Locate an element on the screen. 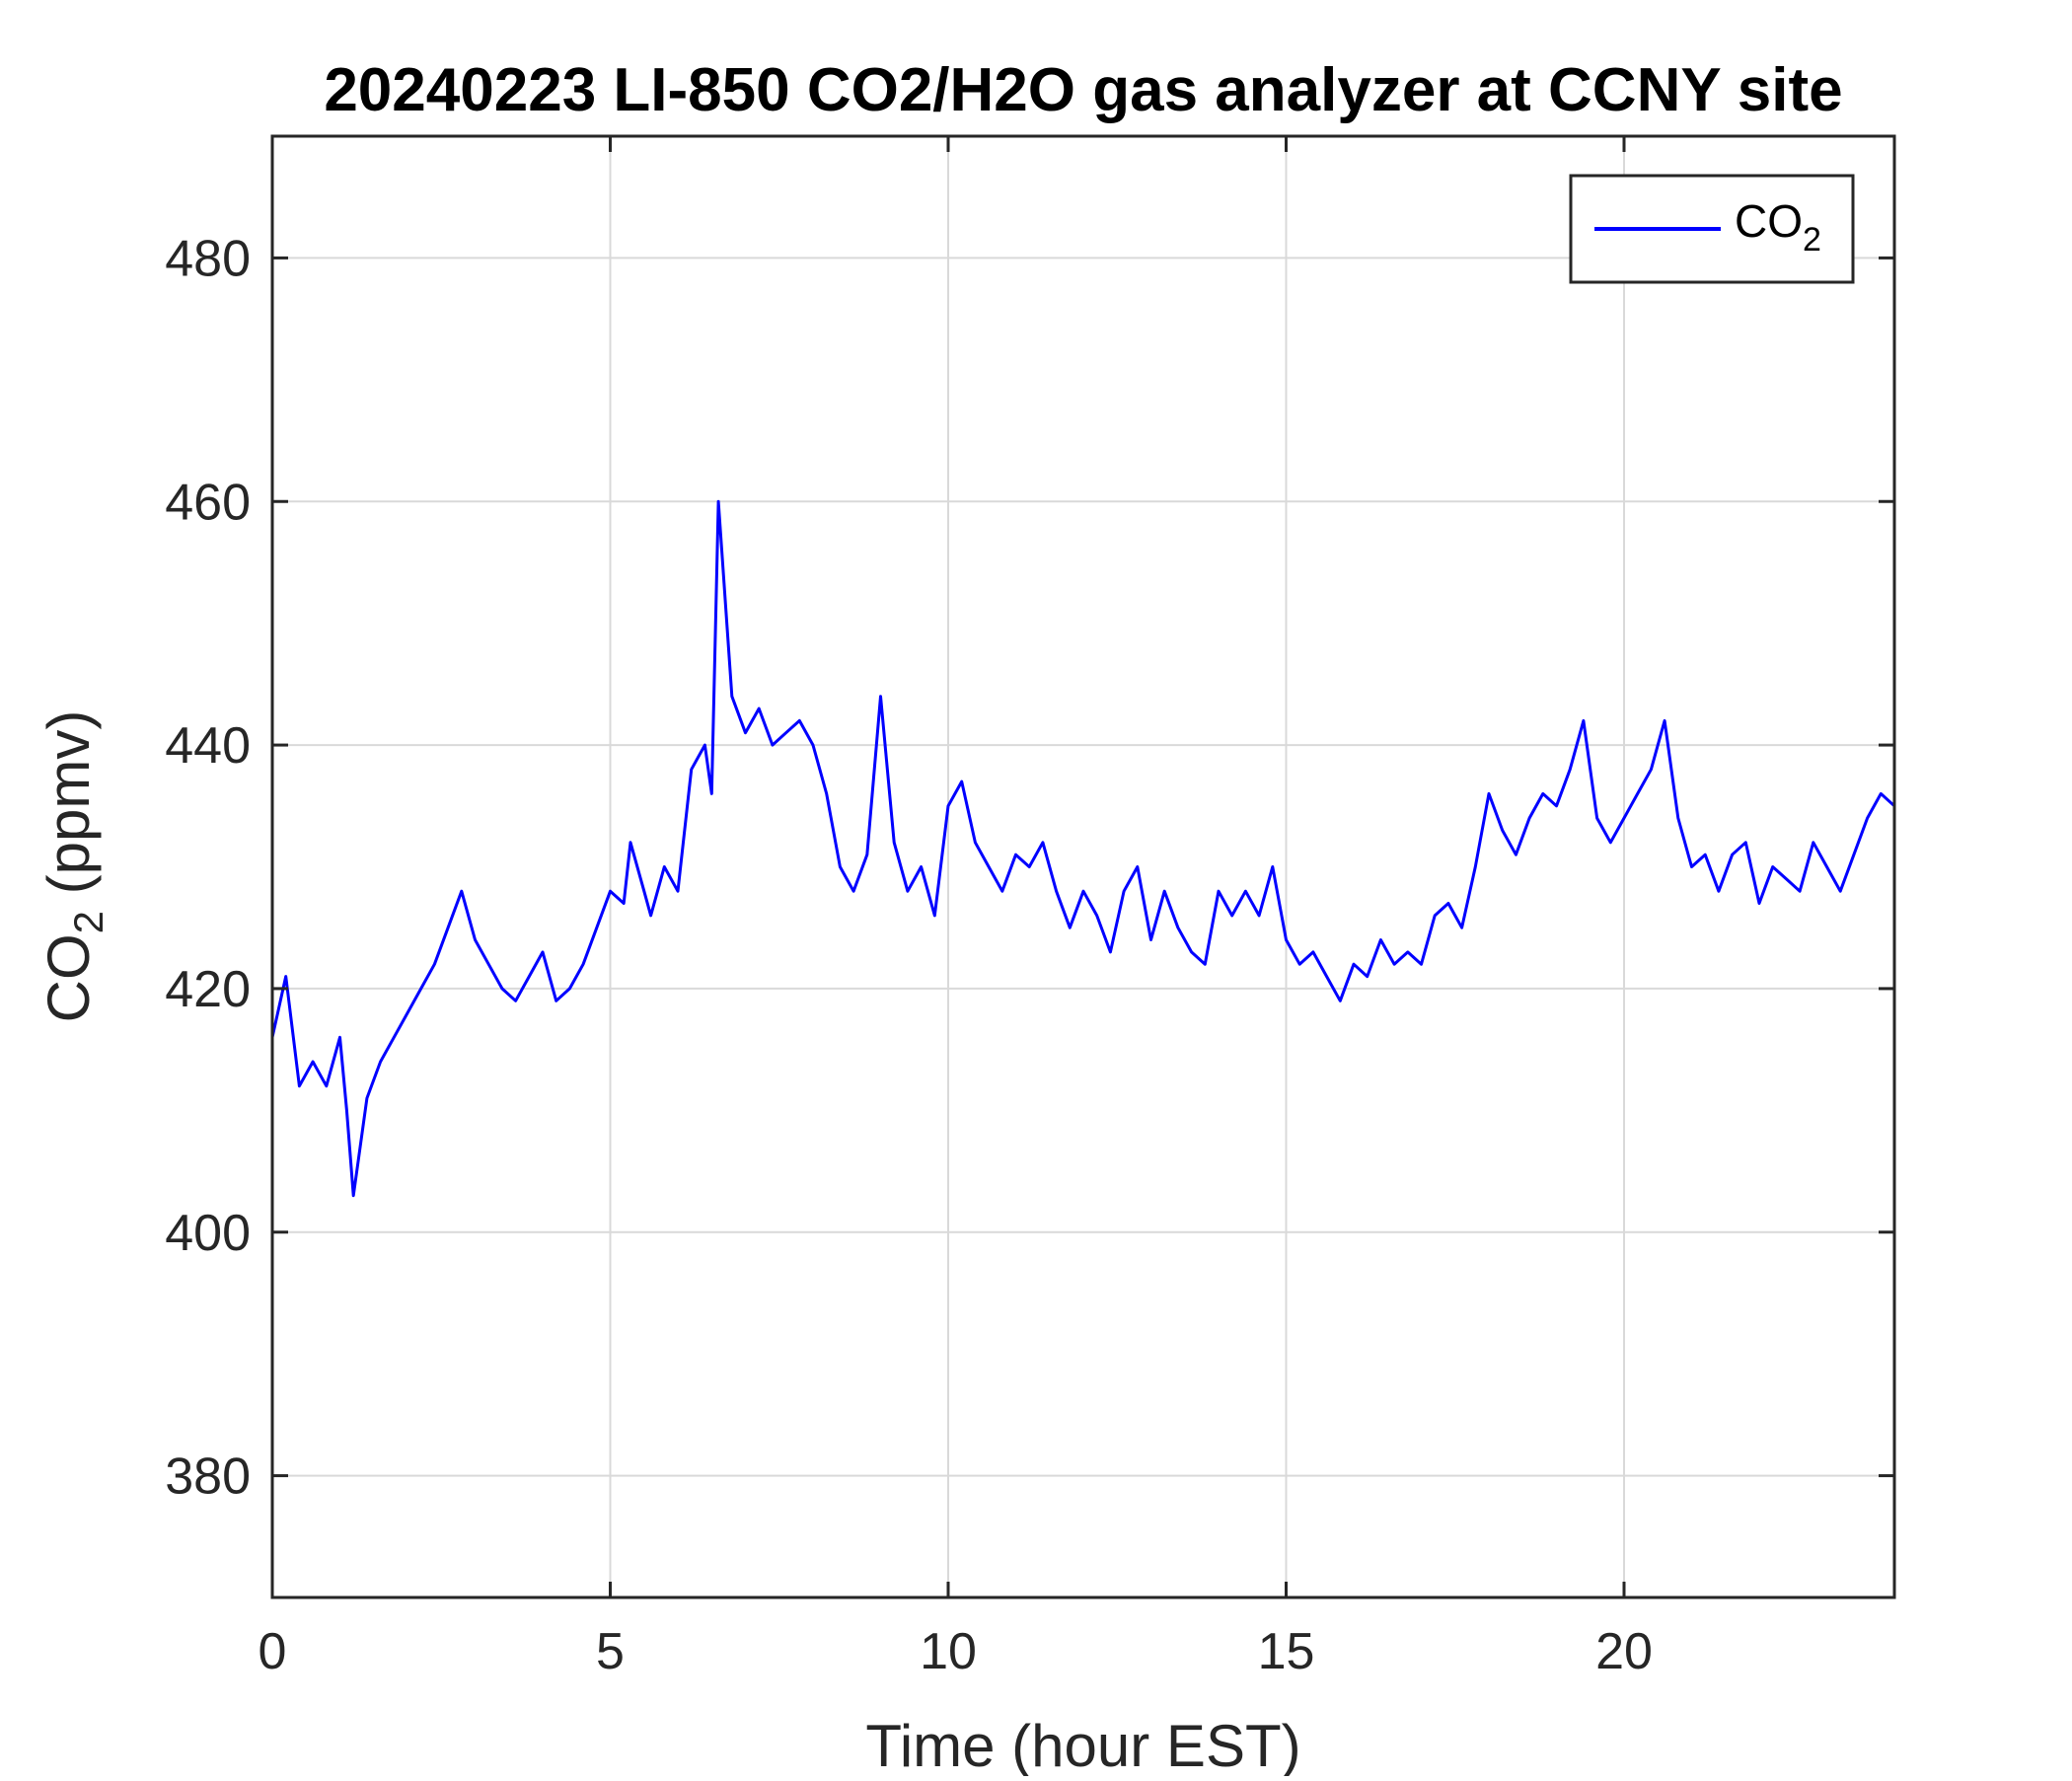 The width and height of the screenshot is (2072, 1781). y-axis-label-main: CO is located at coordinates (69, 978).